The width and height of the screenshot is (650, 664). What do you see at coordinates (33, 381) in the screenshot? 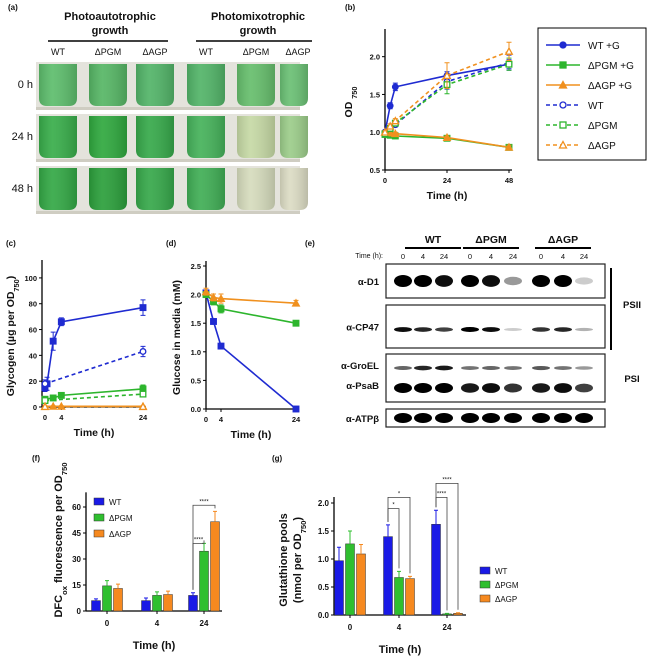
I see `y-tick-label: 20` at bounding box center [33, 381].